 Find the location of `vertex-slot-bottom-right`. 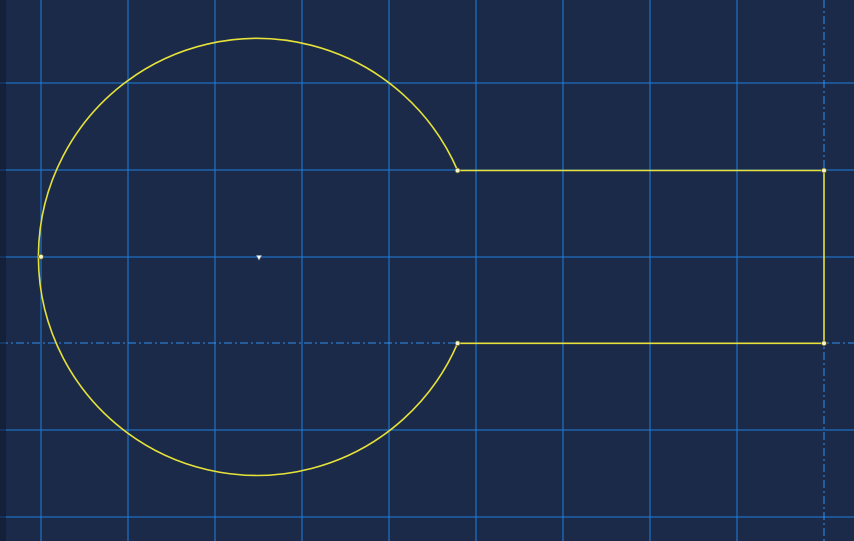

vertex-slot-bottom-right is located at coordinates (824, 343).